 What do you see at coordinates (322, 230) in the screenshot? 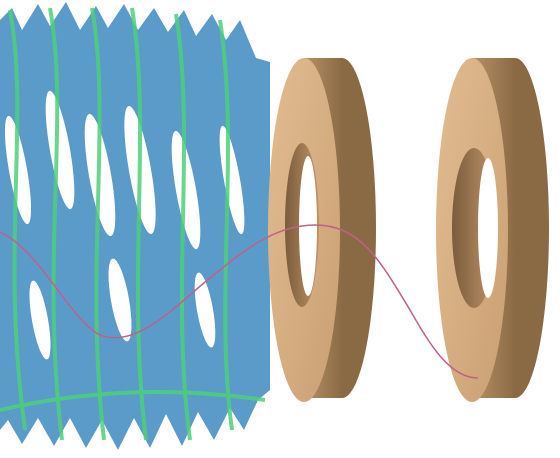
I see `ring` at bounding box center [322, 230].